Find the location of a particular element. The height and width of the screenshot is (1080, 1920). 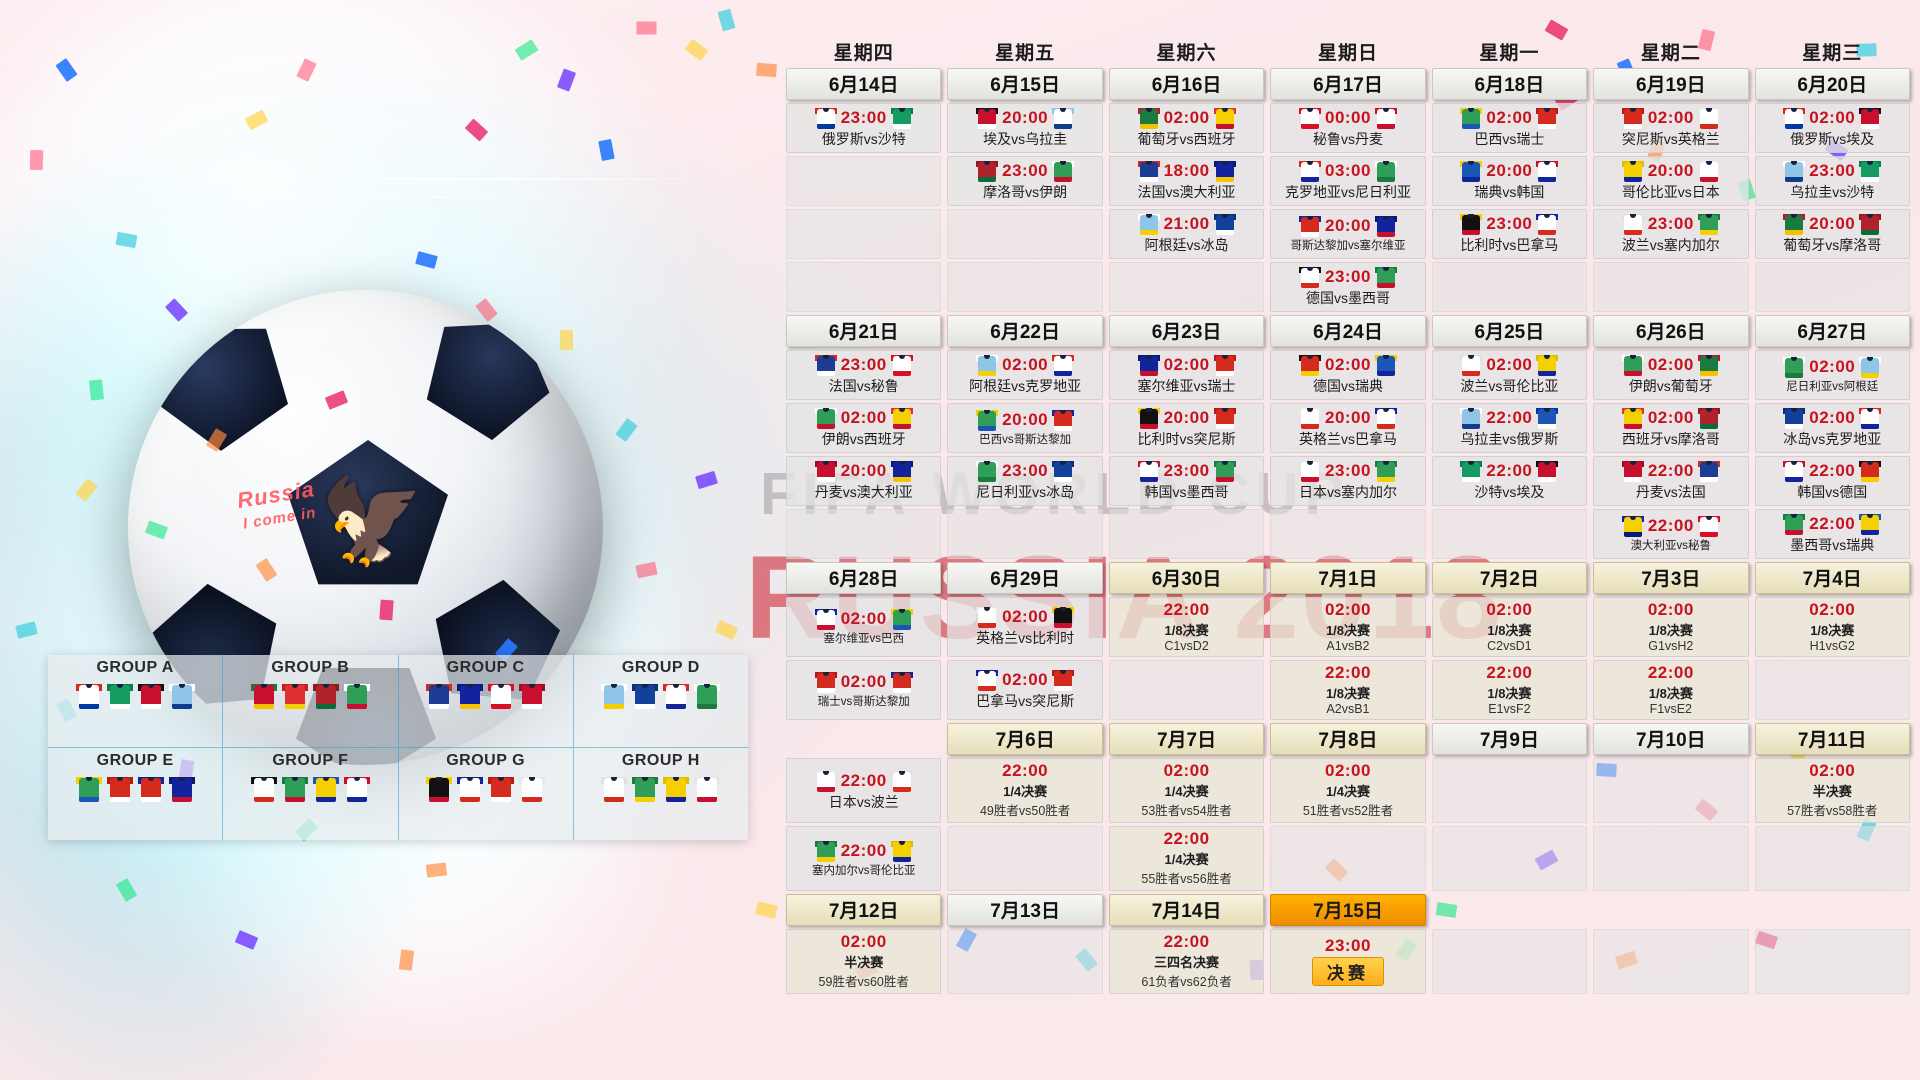

knockout-match-cell: 22:00 1/4决赛 49胜者vs50胜者 is located at coordinates (1025, 790).